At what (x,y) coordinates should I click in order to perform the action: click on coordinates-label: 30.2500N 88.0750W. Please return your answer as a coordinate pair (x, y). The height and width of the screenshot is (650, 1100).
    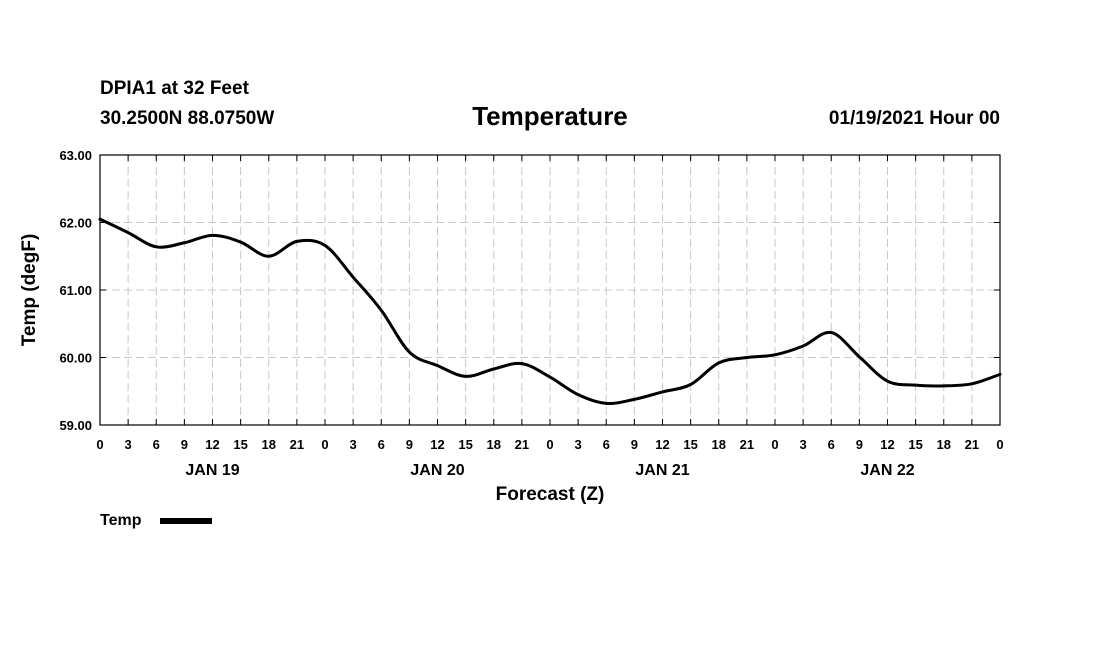
    Looking at the image, I should click on (187, 118).